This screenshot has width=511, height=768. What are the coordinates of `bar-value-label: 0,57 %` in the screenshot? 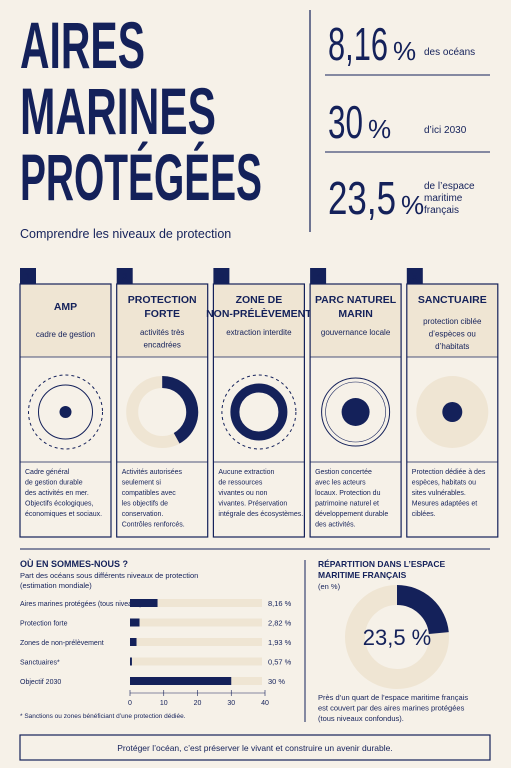 It's located at (280, 662).